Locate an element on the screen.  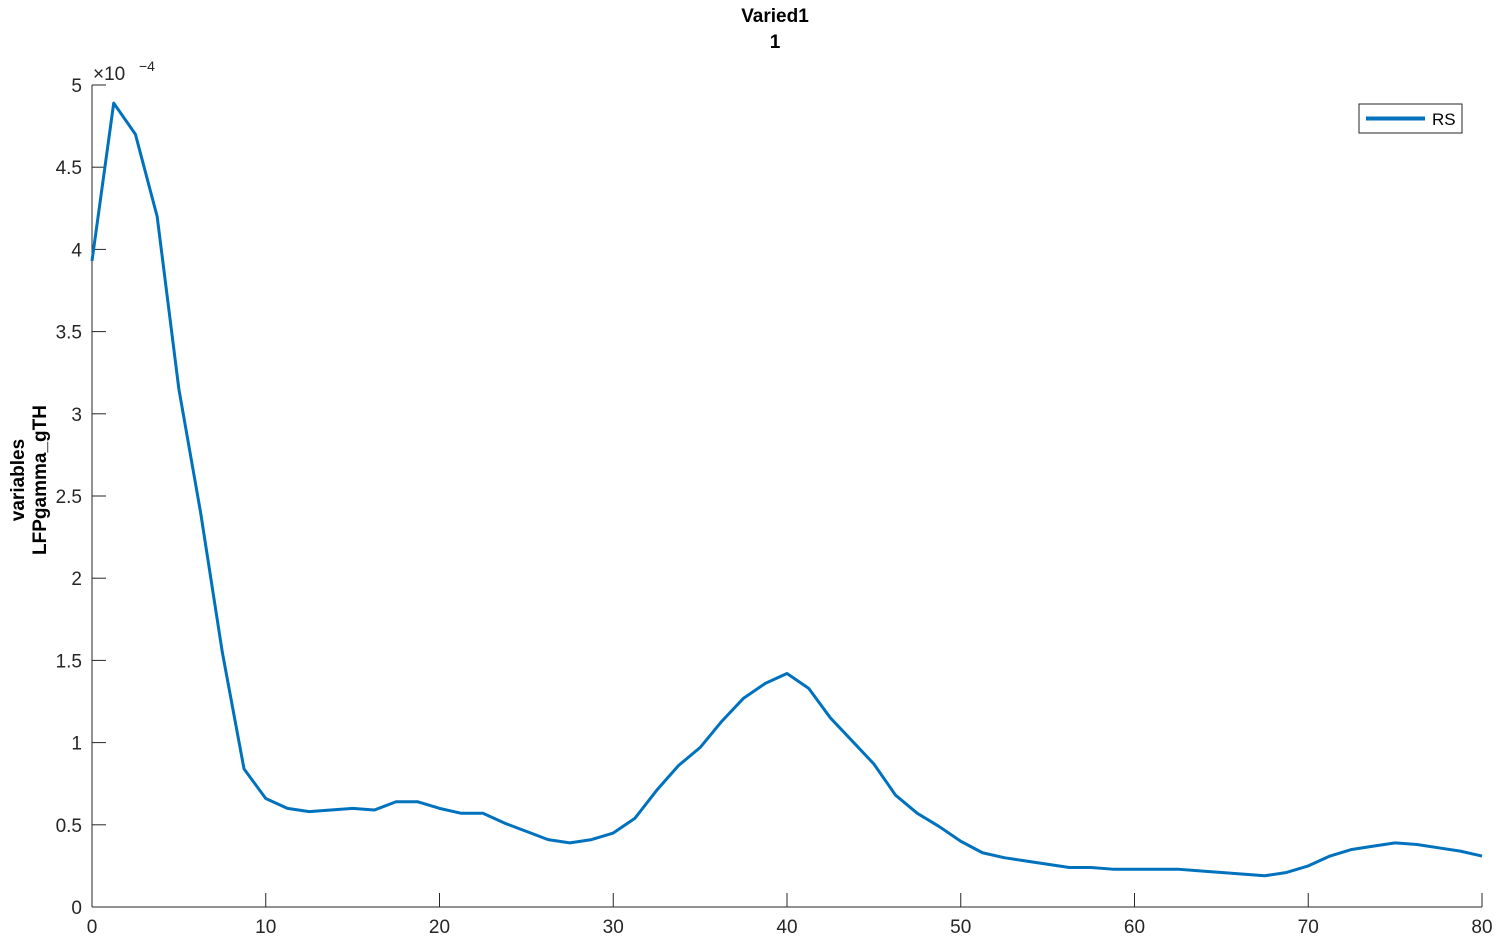
legend: RS is located at coordinates (1410, 118).